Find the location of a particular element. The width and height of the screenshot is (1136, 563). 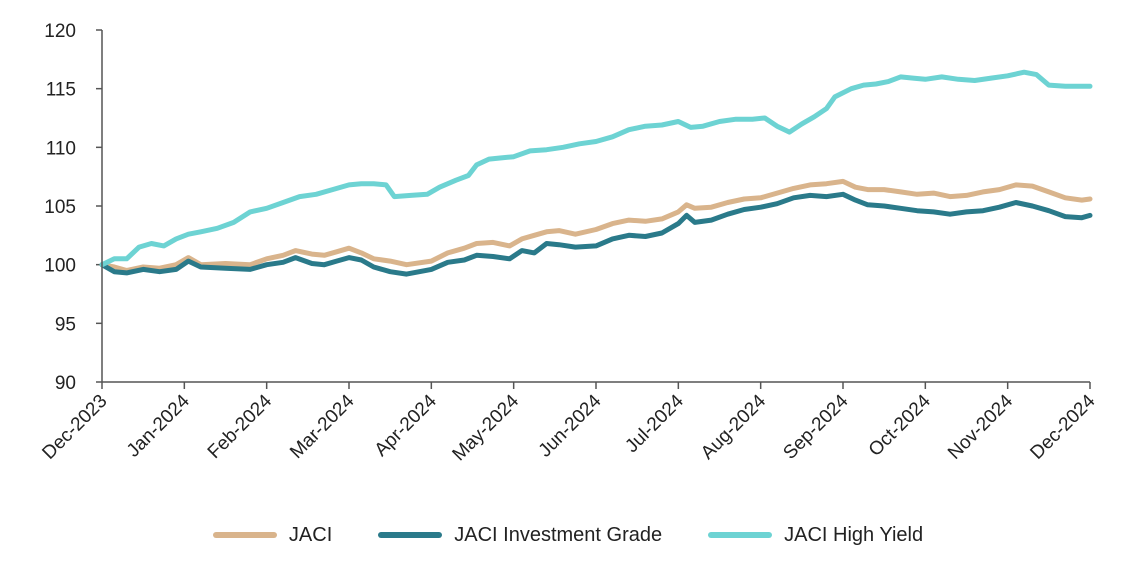

legend-label-jaci-investment-grade: JACI Investment Grade is located at coordinates (558, 534).